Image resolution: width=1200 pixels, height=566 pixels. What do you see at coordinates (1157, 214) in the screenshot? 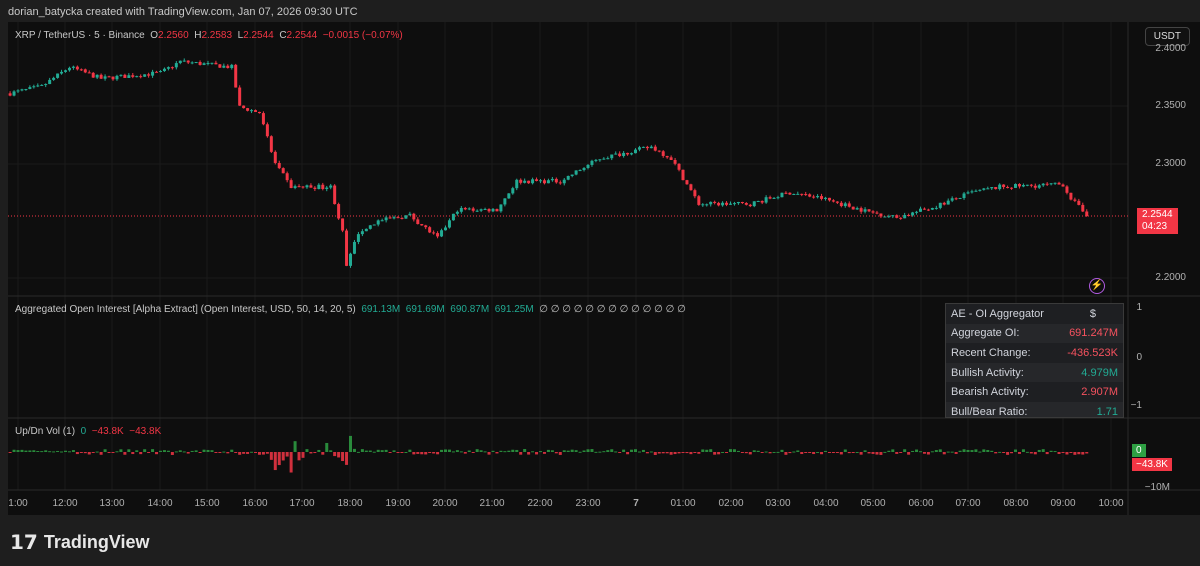
I see `last-price: 2.2544` at bounding box center [1157, 214].